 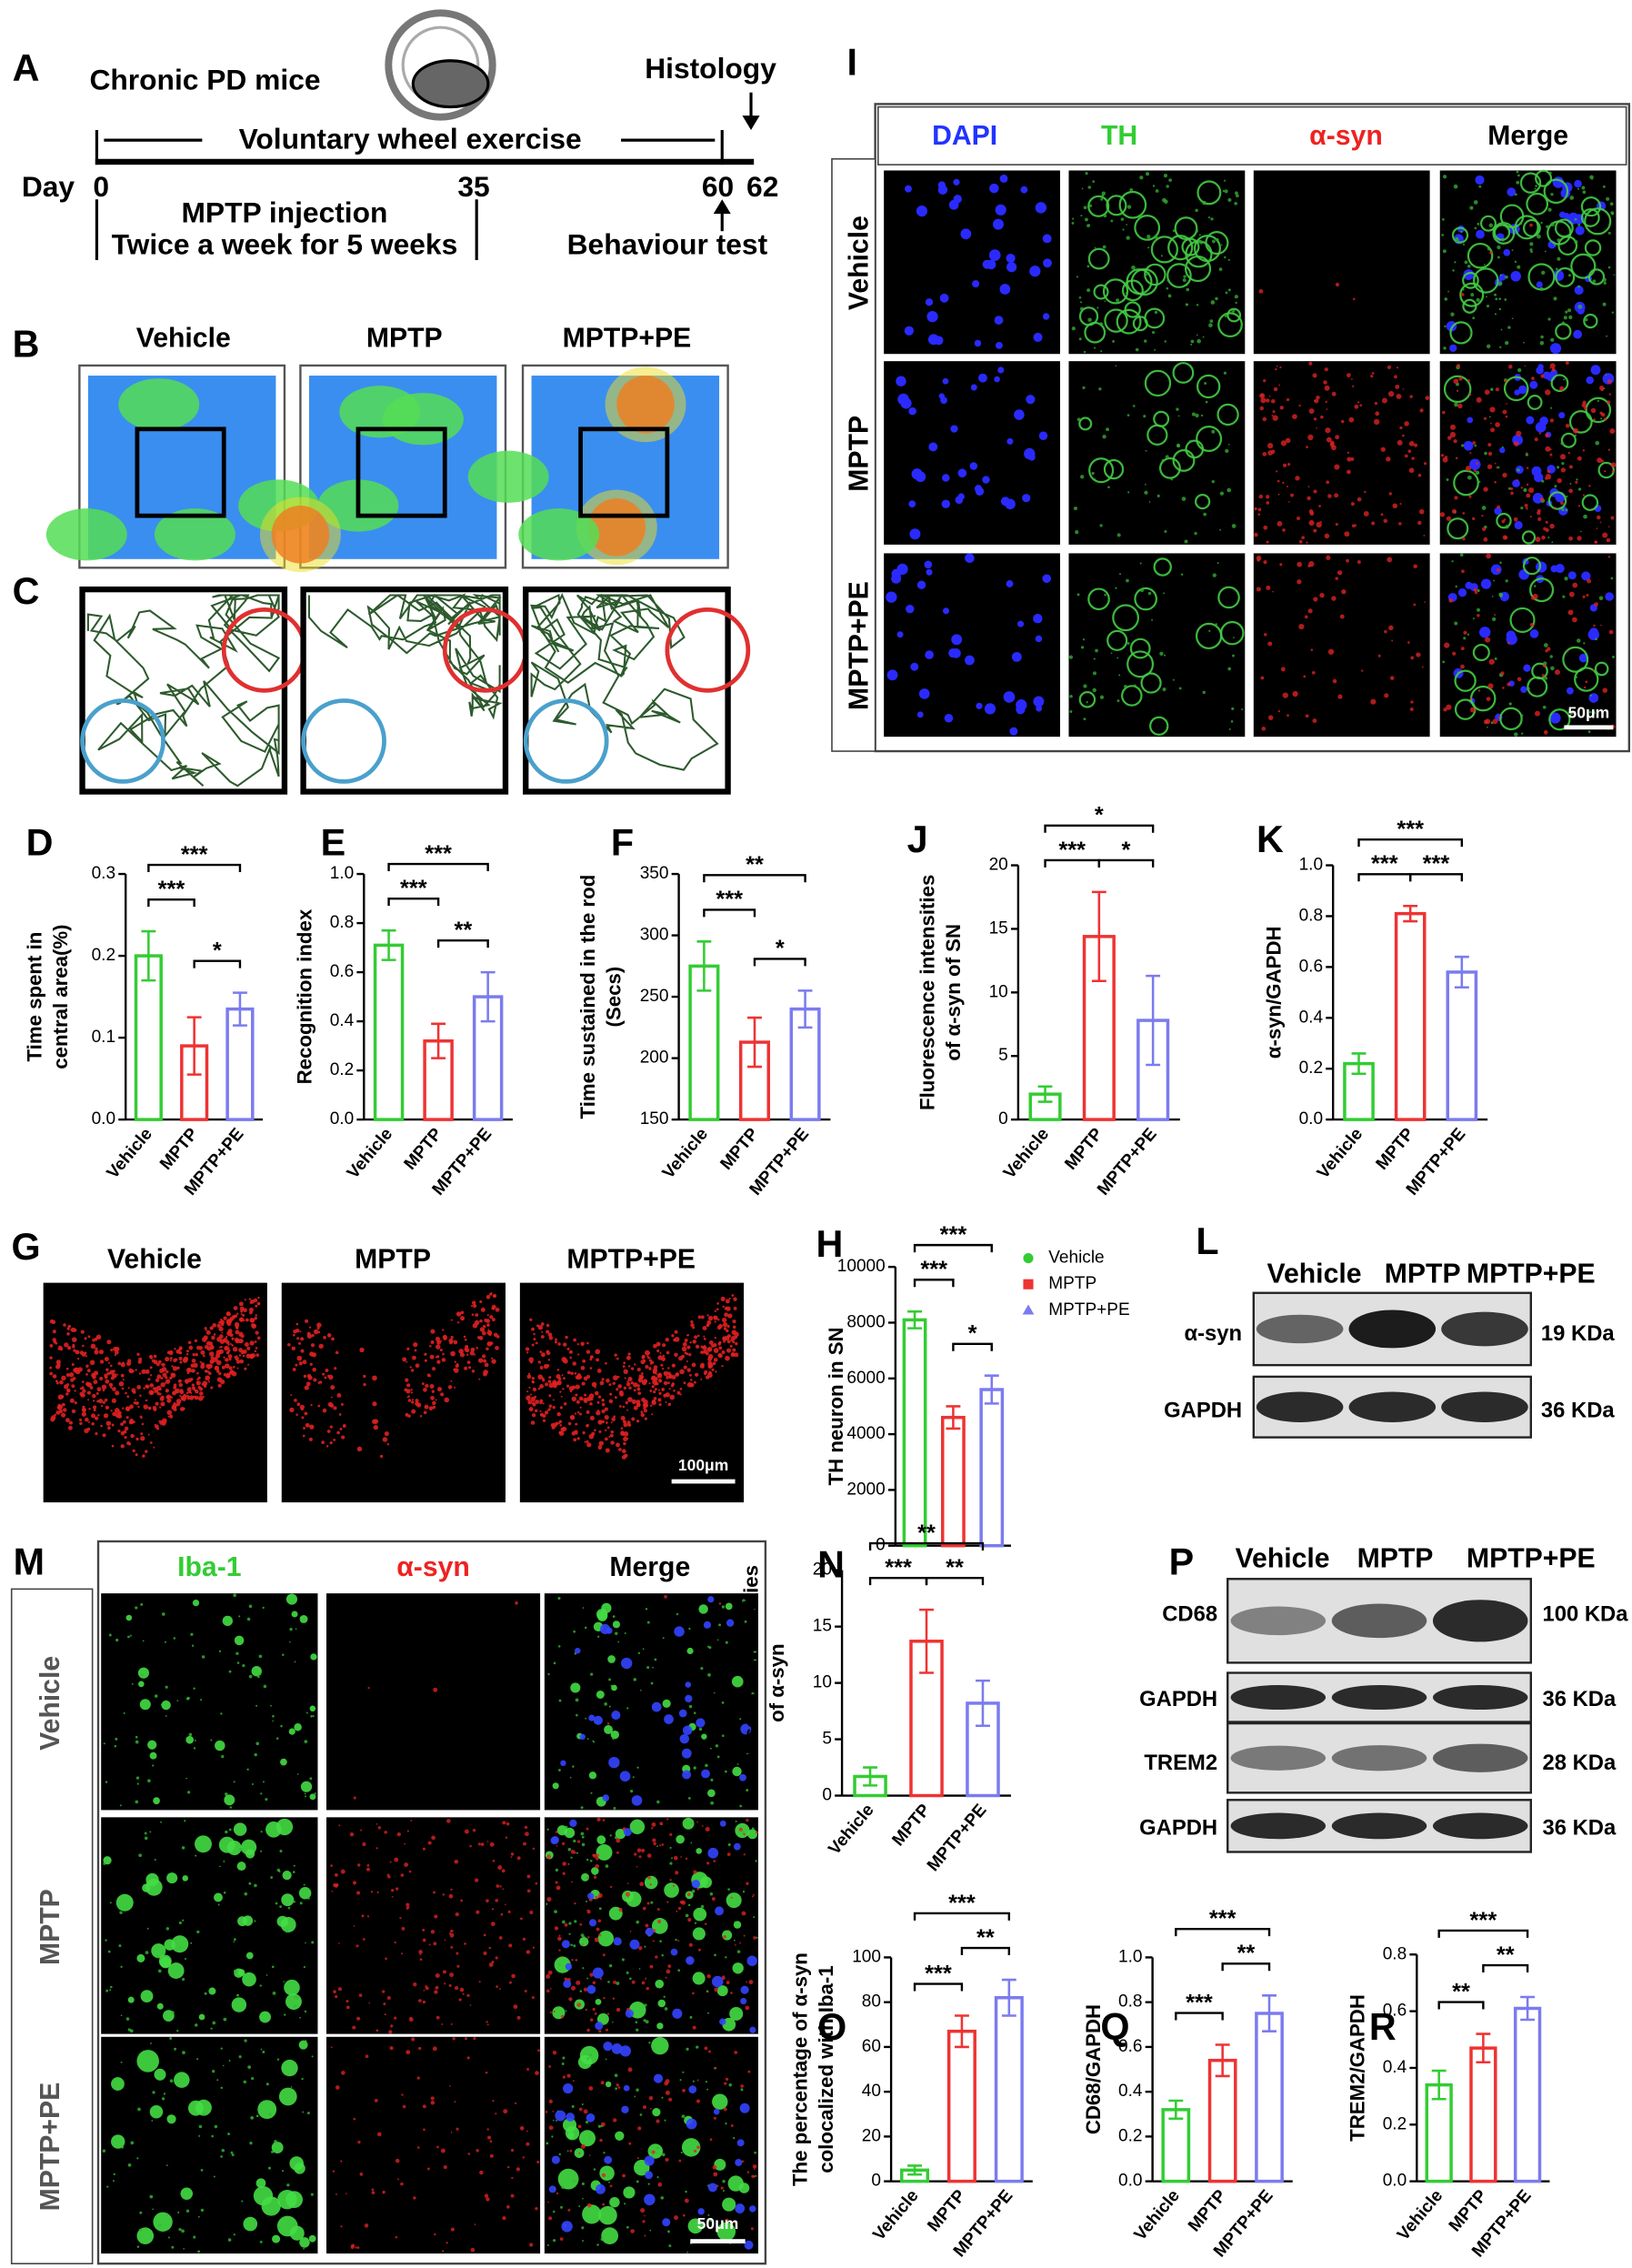 What do you see at coordinates (1483, 2047) in the screenshot?
I see `error-bar` at bounding box center [1483, 2047].